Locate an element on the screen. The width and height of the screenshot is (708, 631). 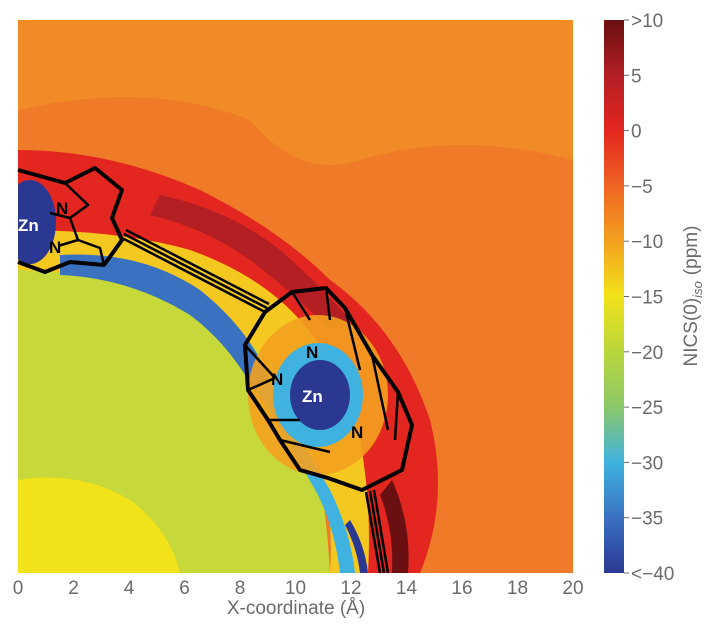
porphyrin-center-inner is located at coordinates (322, 370).